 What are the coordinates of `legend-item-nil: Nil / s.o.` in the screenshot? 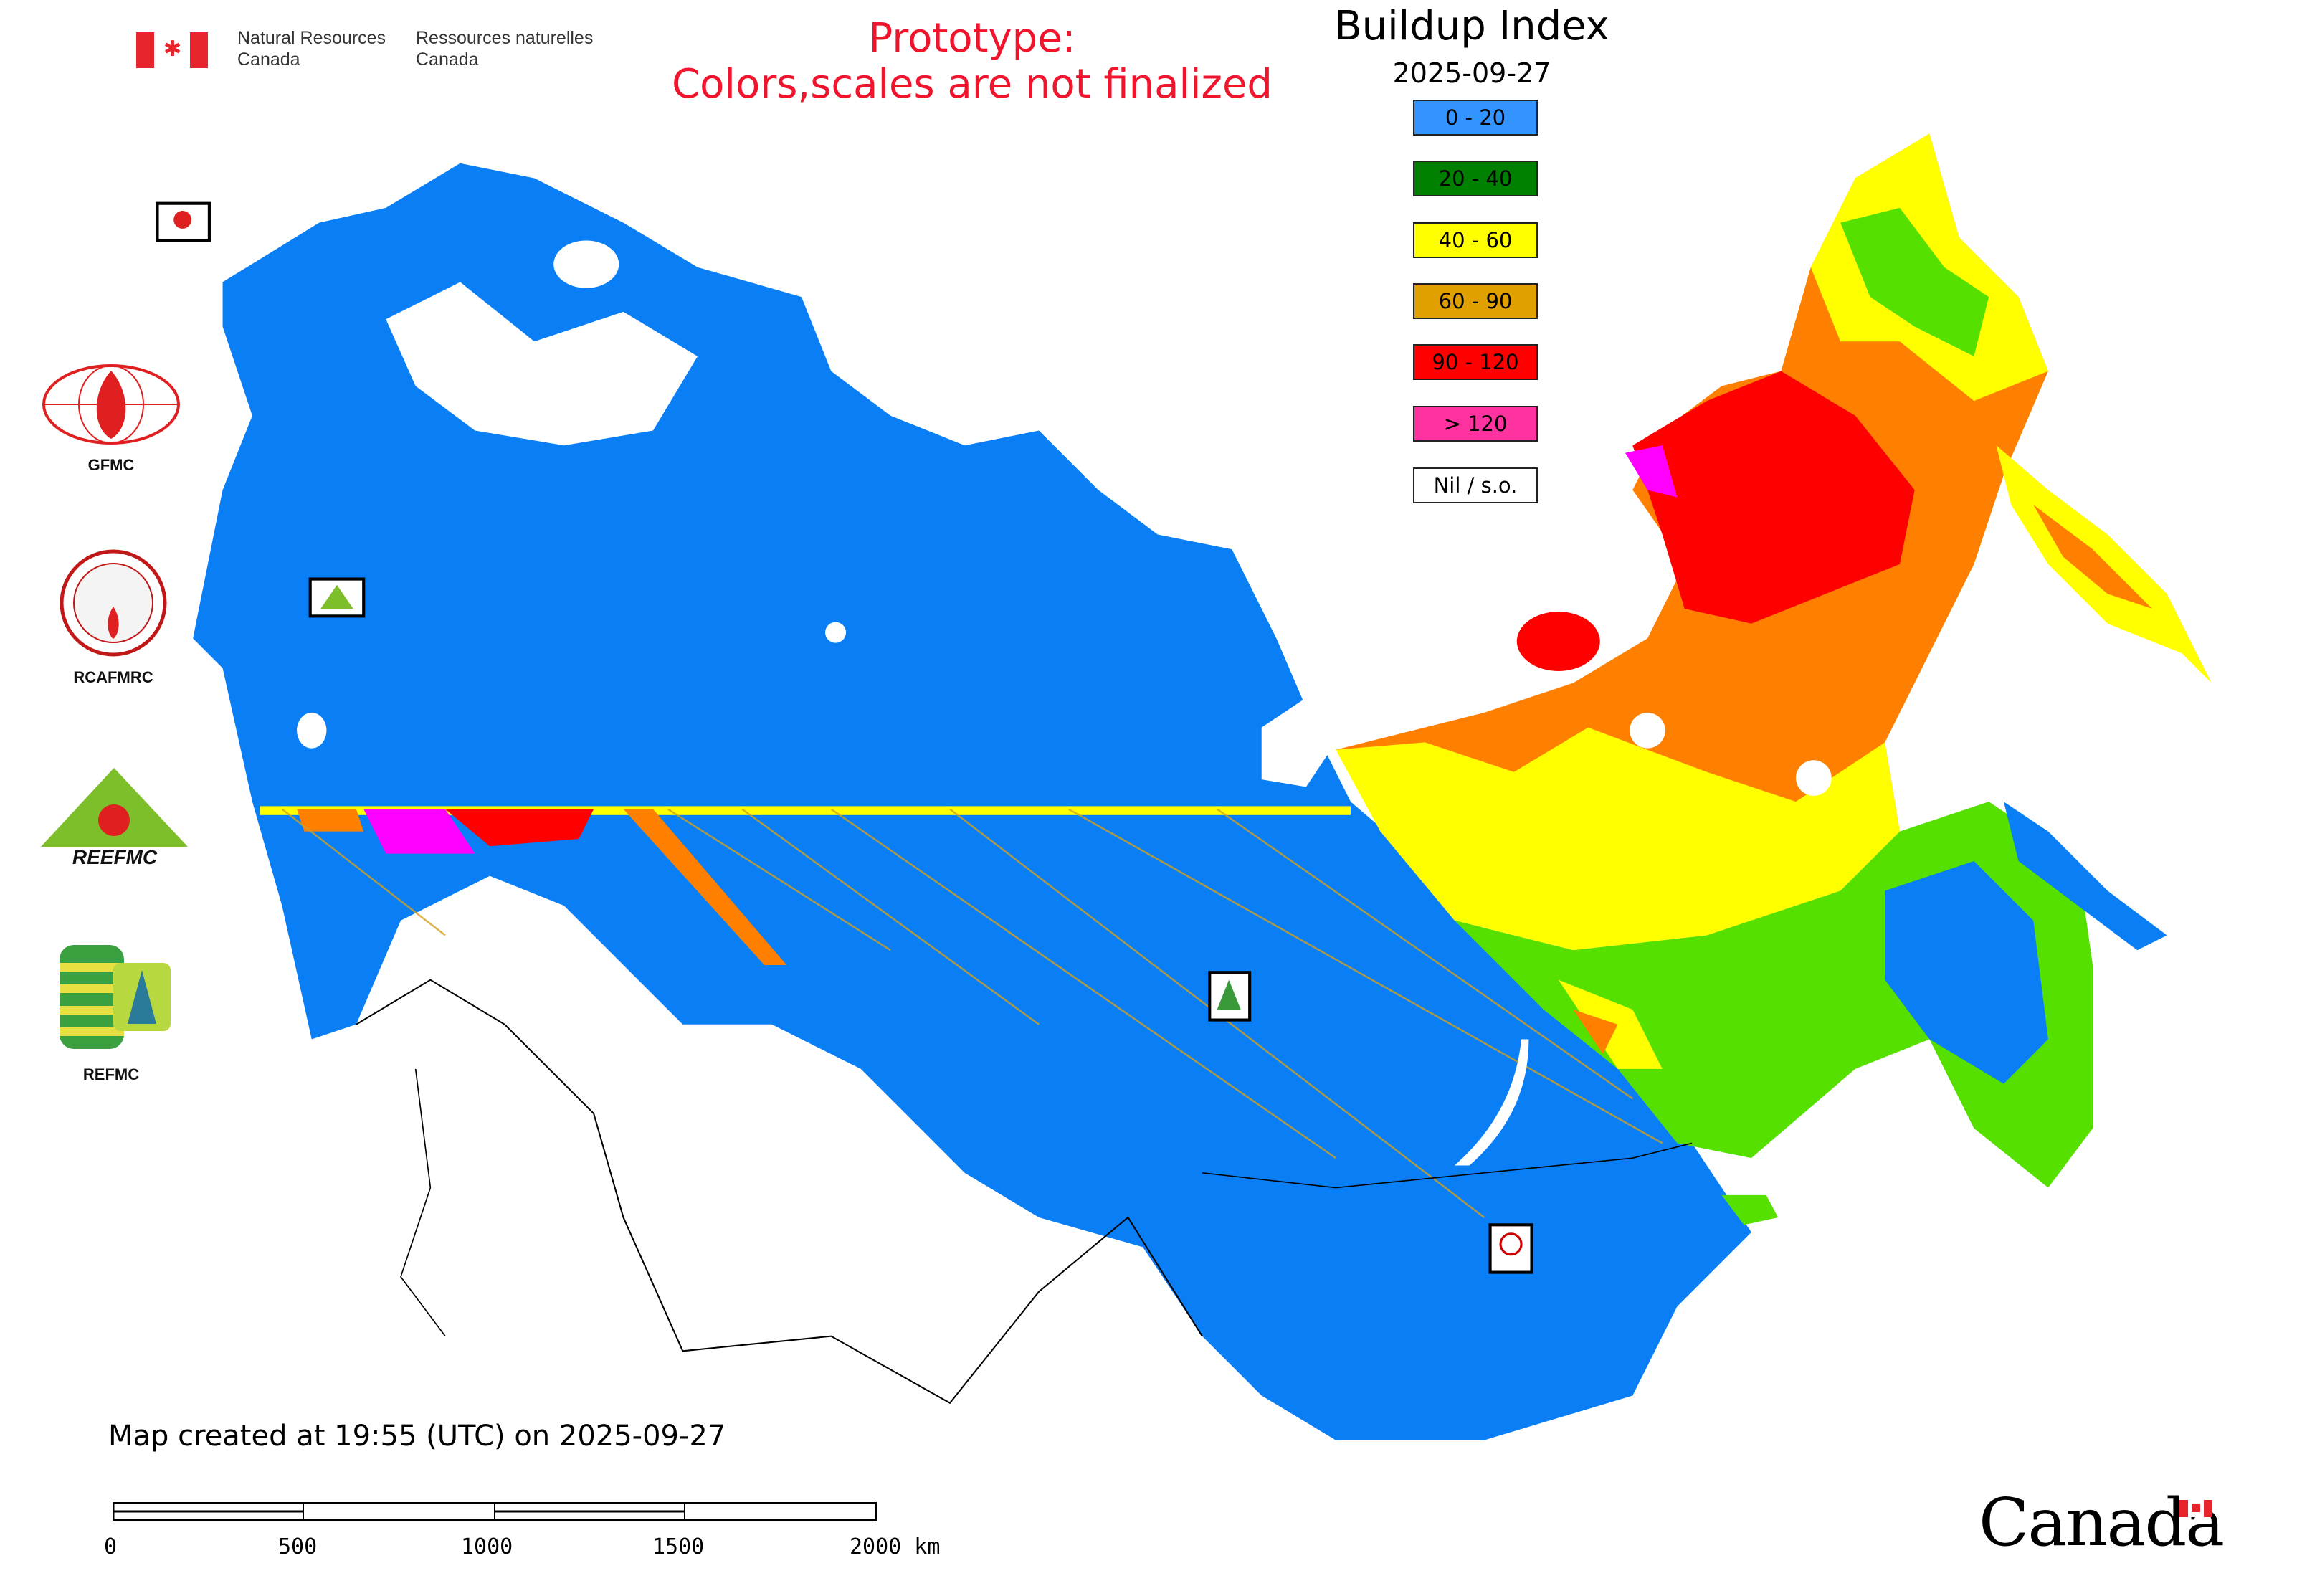 It's located at (1475, 485).